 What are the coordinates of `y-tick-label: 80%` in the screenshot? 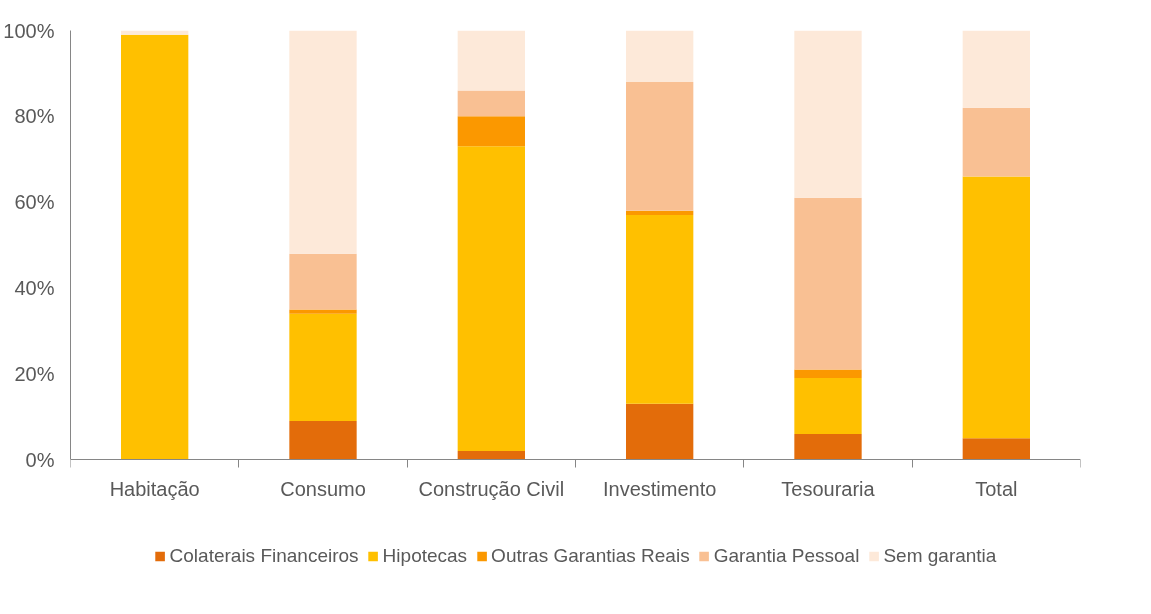 It's located at (34, 116).